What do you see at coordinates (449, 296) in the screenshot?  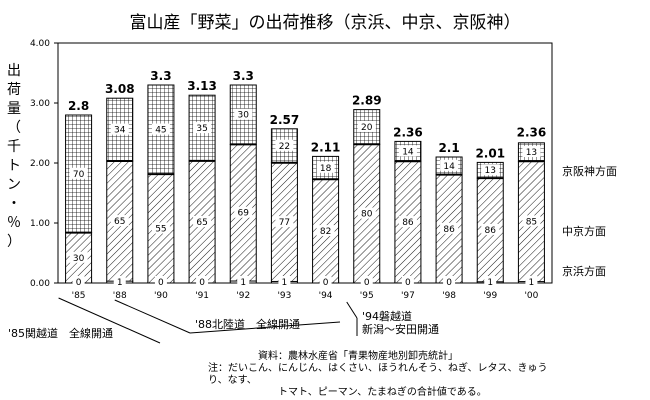 I see `x-tick-label: '98` at bounding box center [449, 296].